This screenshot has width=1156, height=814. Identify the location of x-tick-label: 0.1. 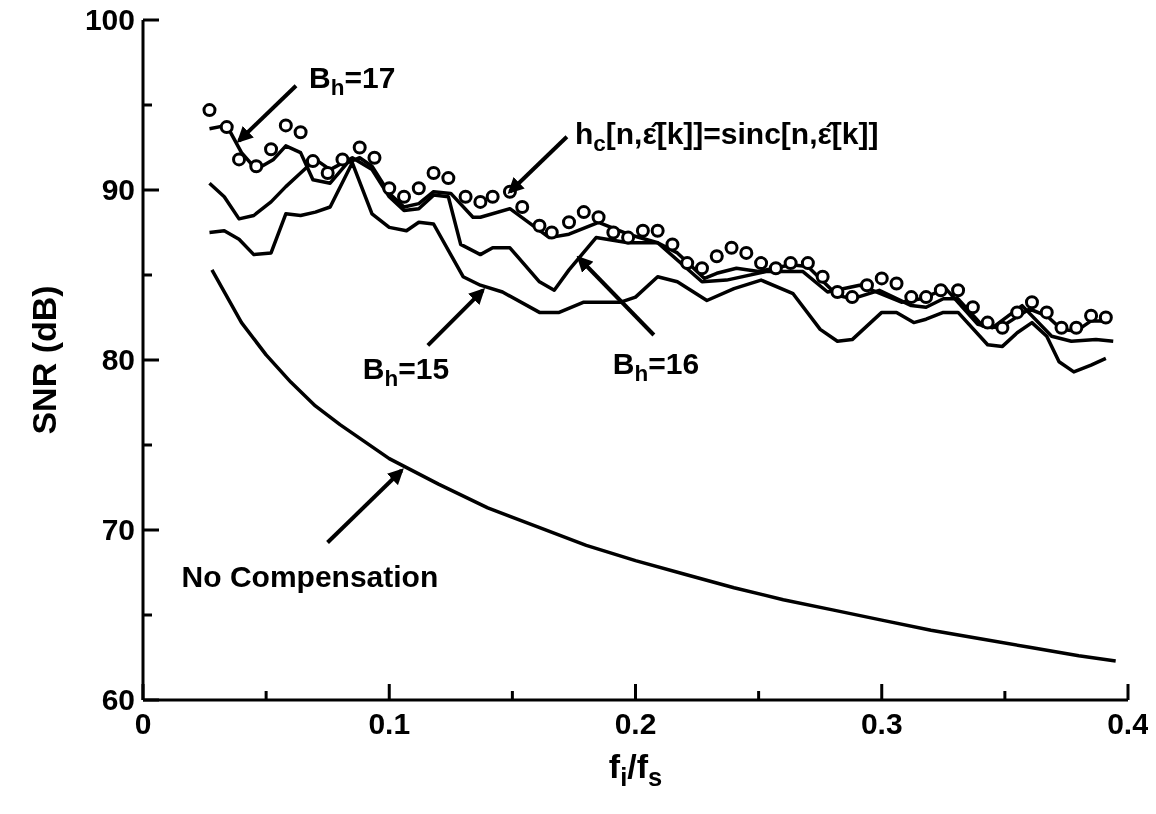
(389, 723).